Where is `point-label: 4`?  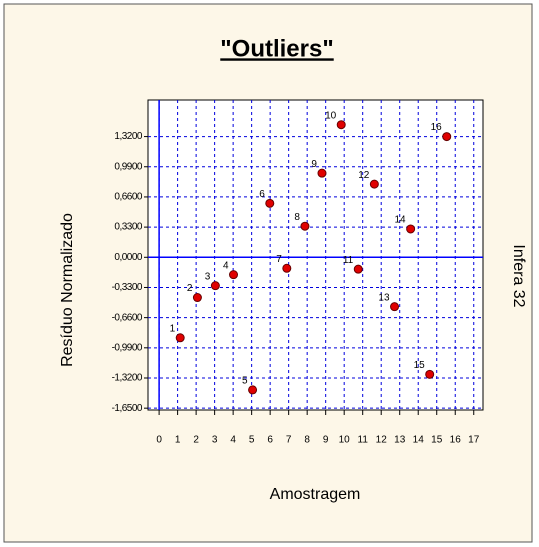
point-label: 4 is located at coordinates (226, 265).